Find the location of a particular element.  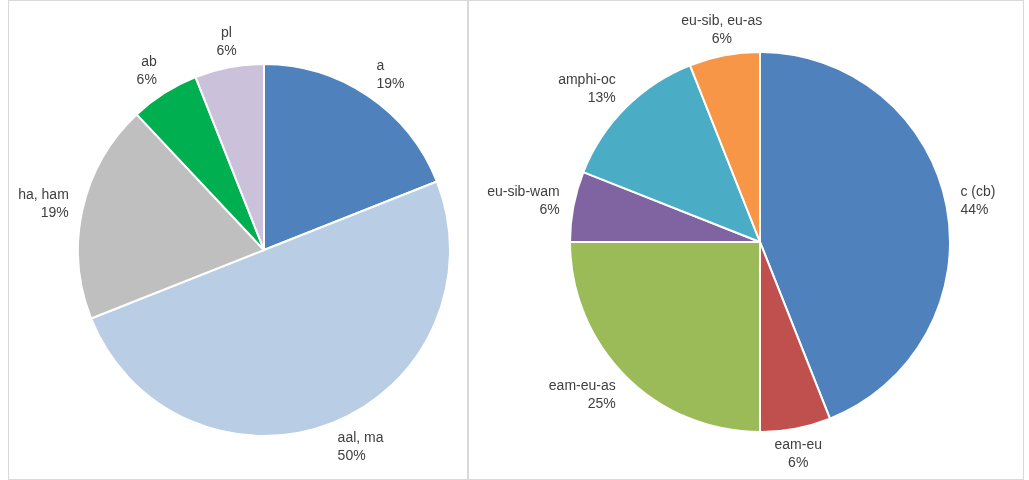

slice-label: ab is located at coordinates (149, 60).